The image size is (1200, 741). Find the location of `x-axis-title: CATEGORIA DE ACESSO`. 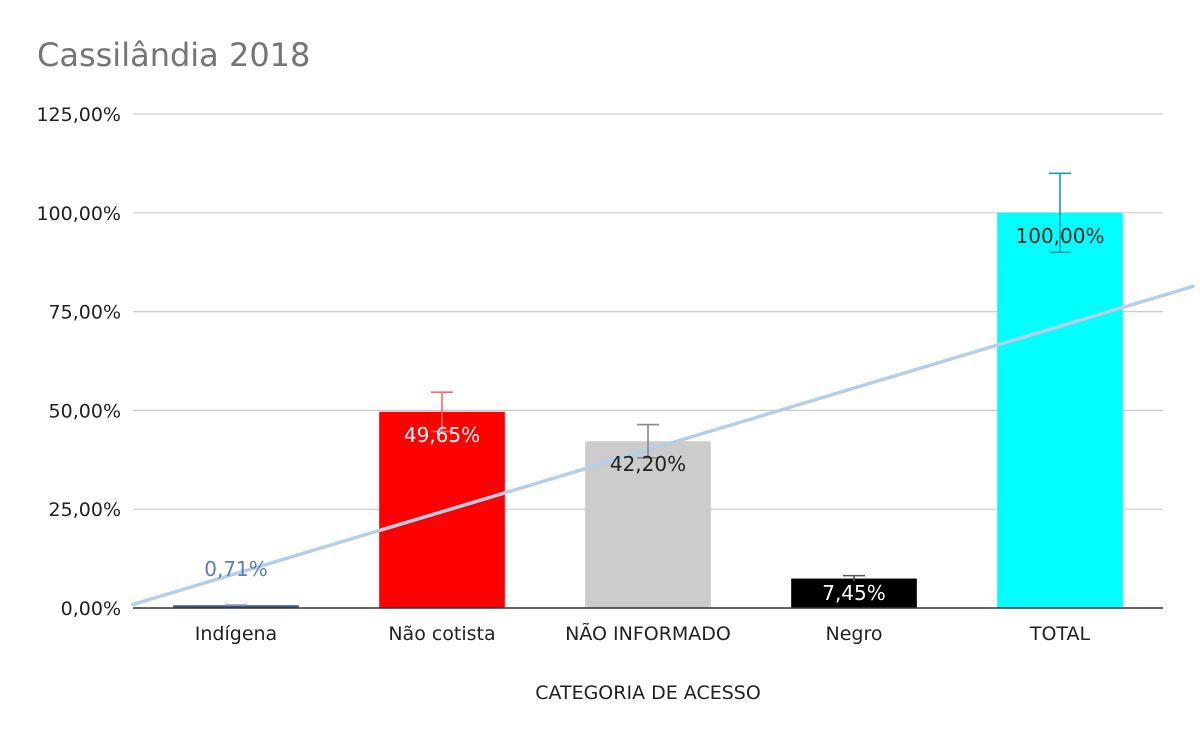

x-axis-title: CATEGORIA DE ACESSO is located at coordinates (648, 693).